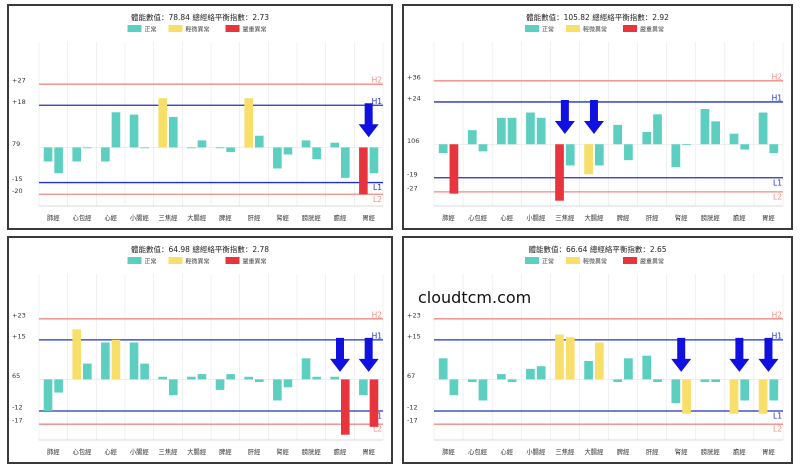 The width and height of the screenshot is (800, 469). I want to click on y-tick-label: -17, so click(17, 421).